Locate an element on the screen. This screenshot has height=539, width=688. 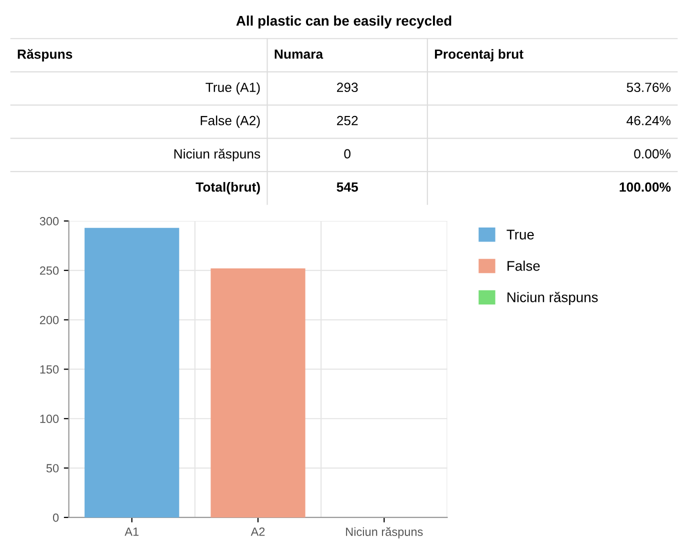
x-tick-label: Niciun răspuns is located at coordinates (384, 532).